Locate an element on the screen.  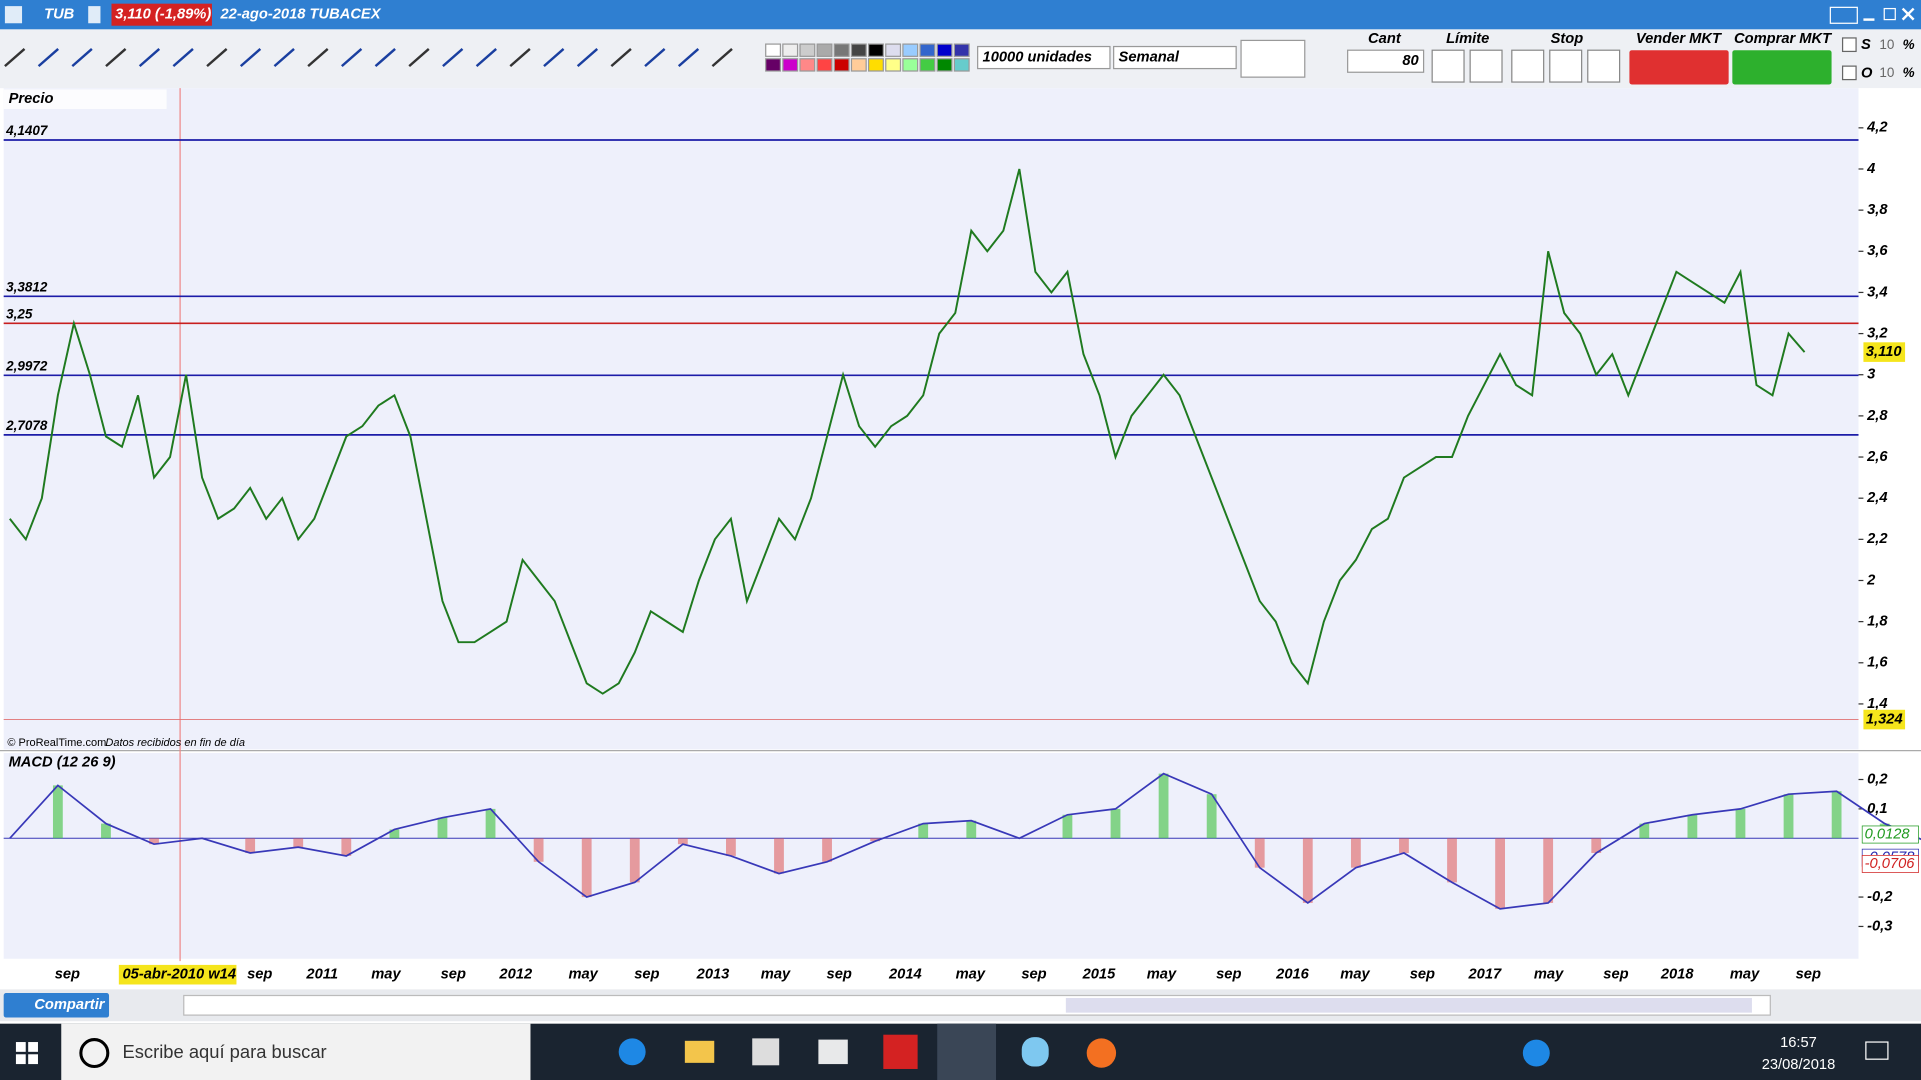
level-label: 2,9972 is located at coordinates (26, 365).